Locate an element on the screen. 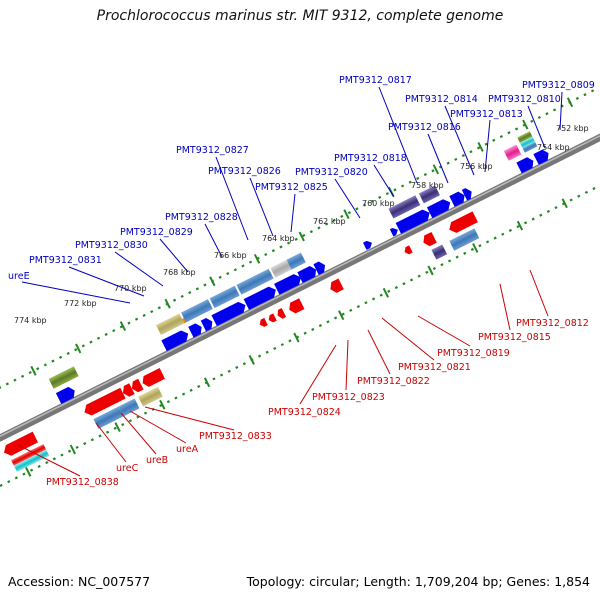 The height and width of the screenshot is (600, 600). top-gene-label: PMT9312_0809 is located at coordinates (558, 85).